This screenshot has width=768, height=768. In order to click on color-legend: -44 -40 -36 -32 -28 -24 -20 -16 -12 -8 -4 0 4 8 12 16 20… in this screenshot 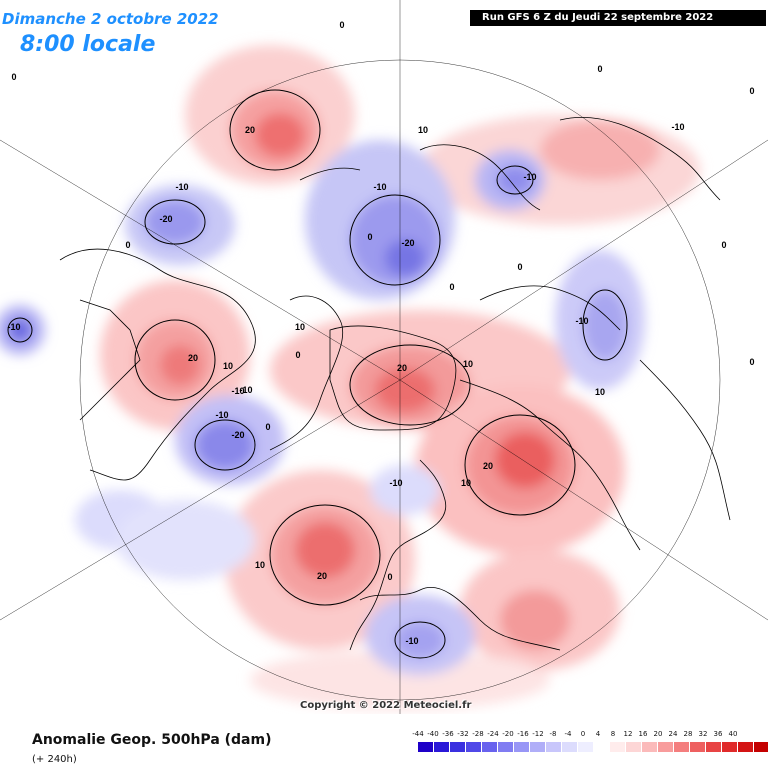, I will do `click(590, 745)`.